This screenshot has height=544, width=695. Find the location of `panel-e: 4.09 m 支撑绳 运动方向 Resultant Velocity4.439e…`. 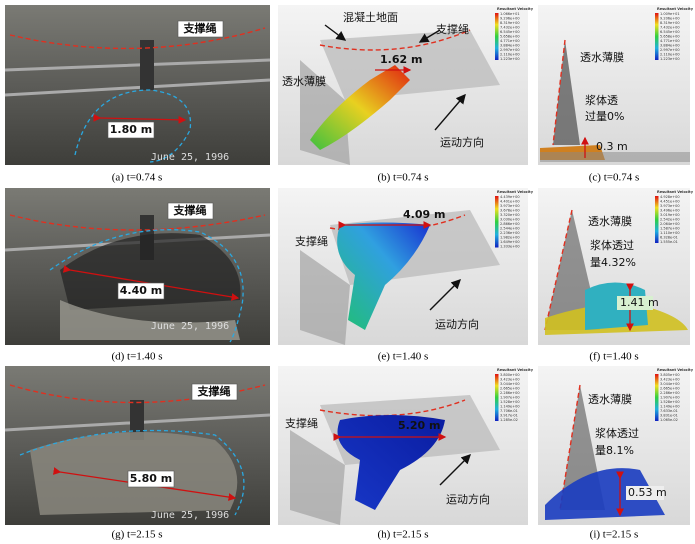

panel-e: 4.09 m 支撑绳 运动方向 Resultant Velocity4.439e… is located at coordinates (406, 266).